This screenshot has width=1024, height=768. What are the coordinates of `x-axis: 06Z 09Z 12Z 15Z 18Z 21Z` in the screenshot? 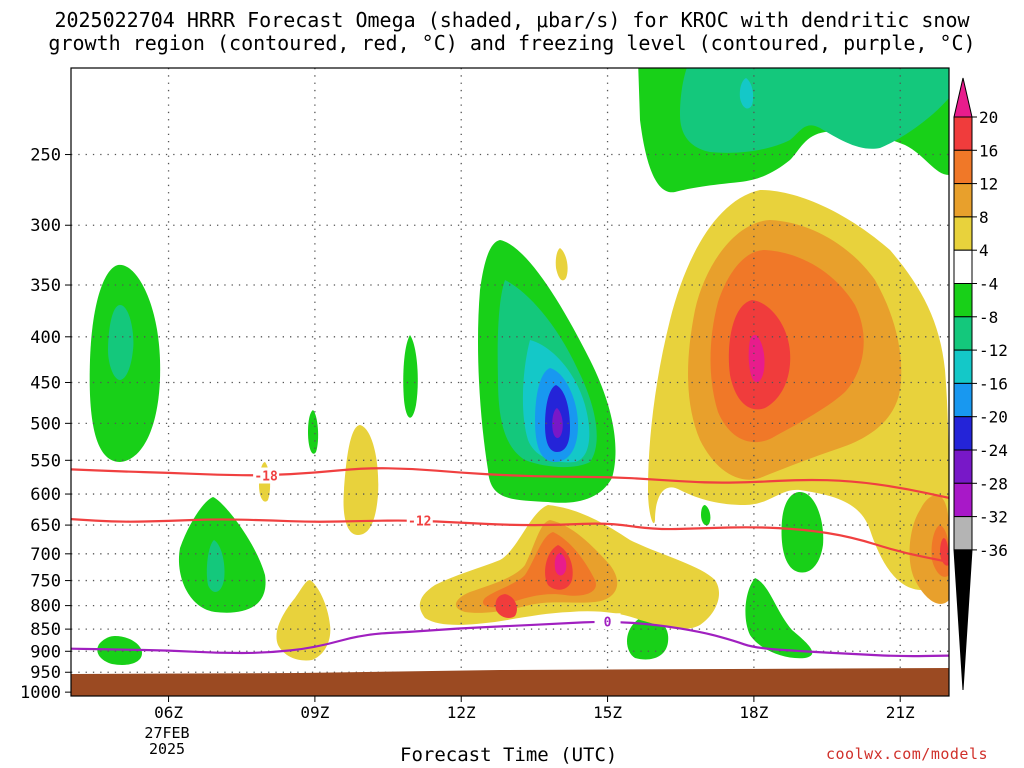 It's located at (534, 709).